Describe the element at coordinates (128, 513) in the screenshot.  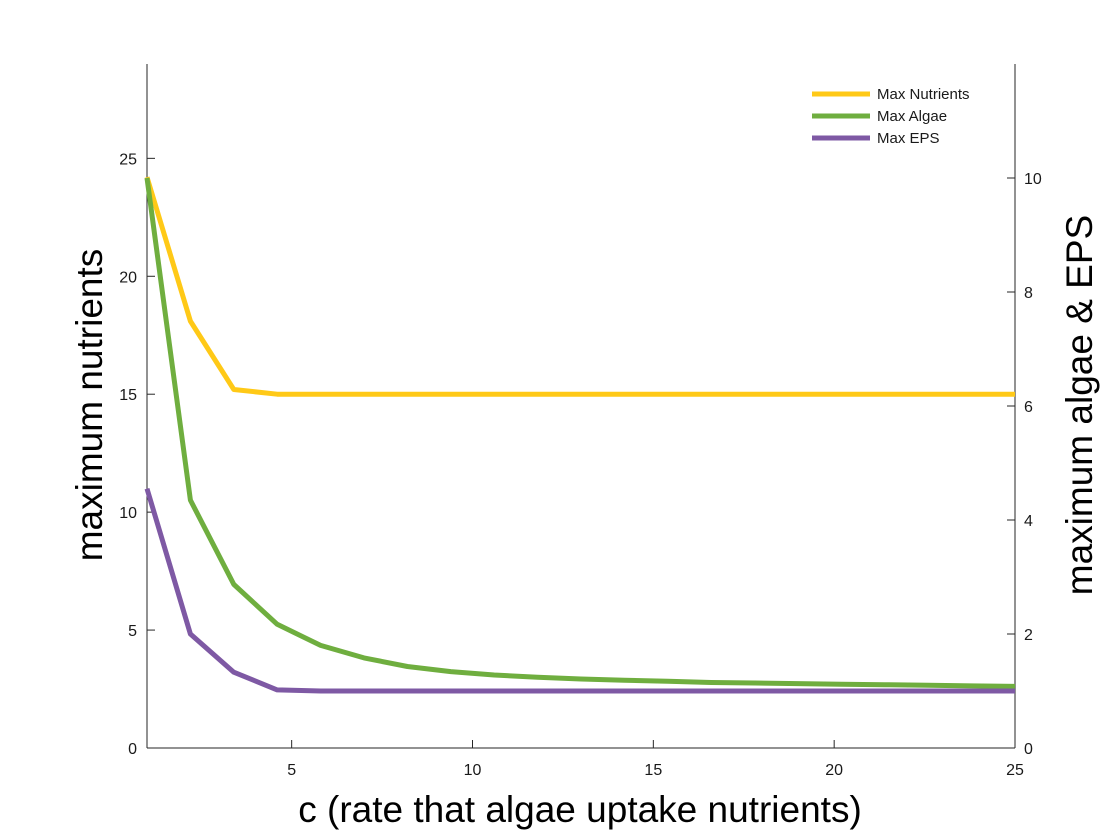
I see `y-left-tick-label: 10` at that location.